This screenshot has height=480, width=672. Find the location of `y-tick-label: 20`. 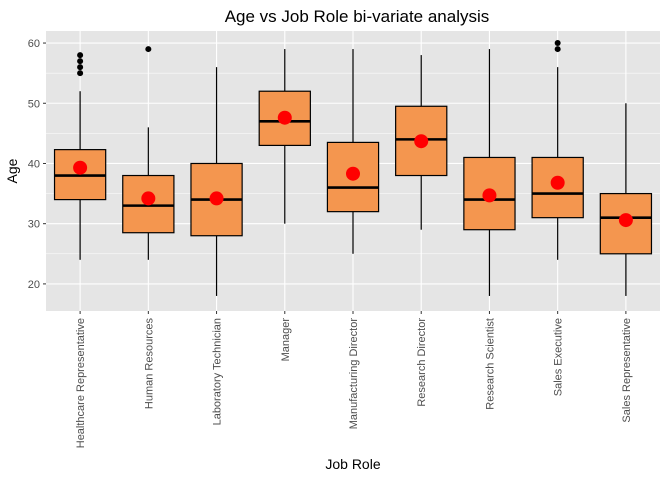

y-tick-label: 20 is located at coordinates (34, 285).